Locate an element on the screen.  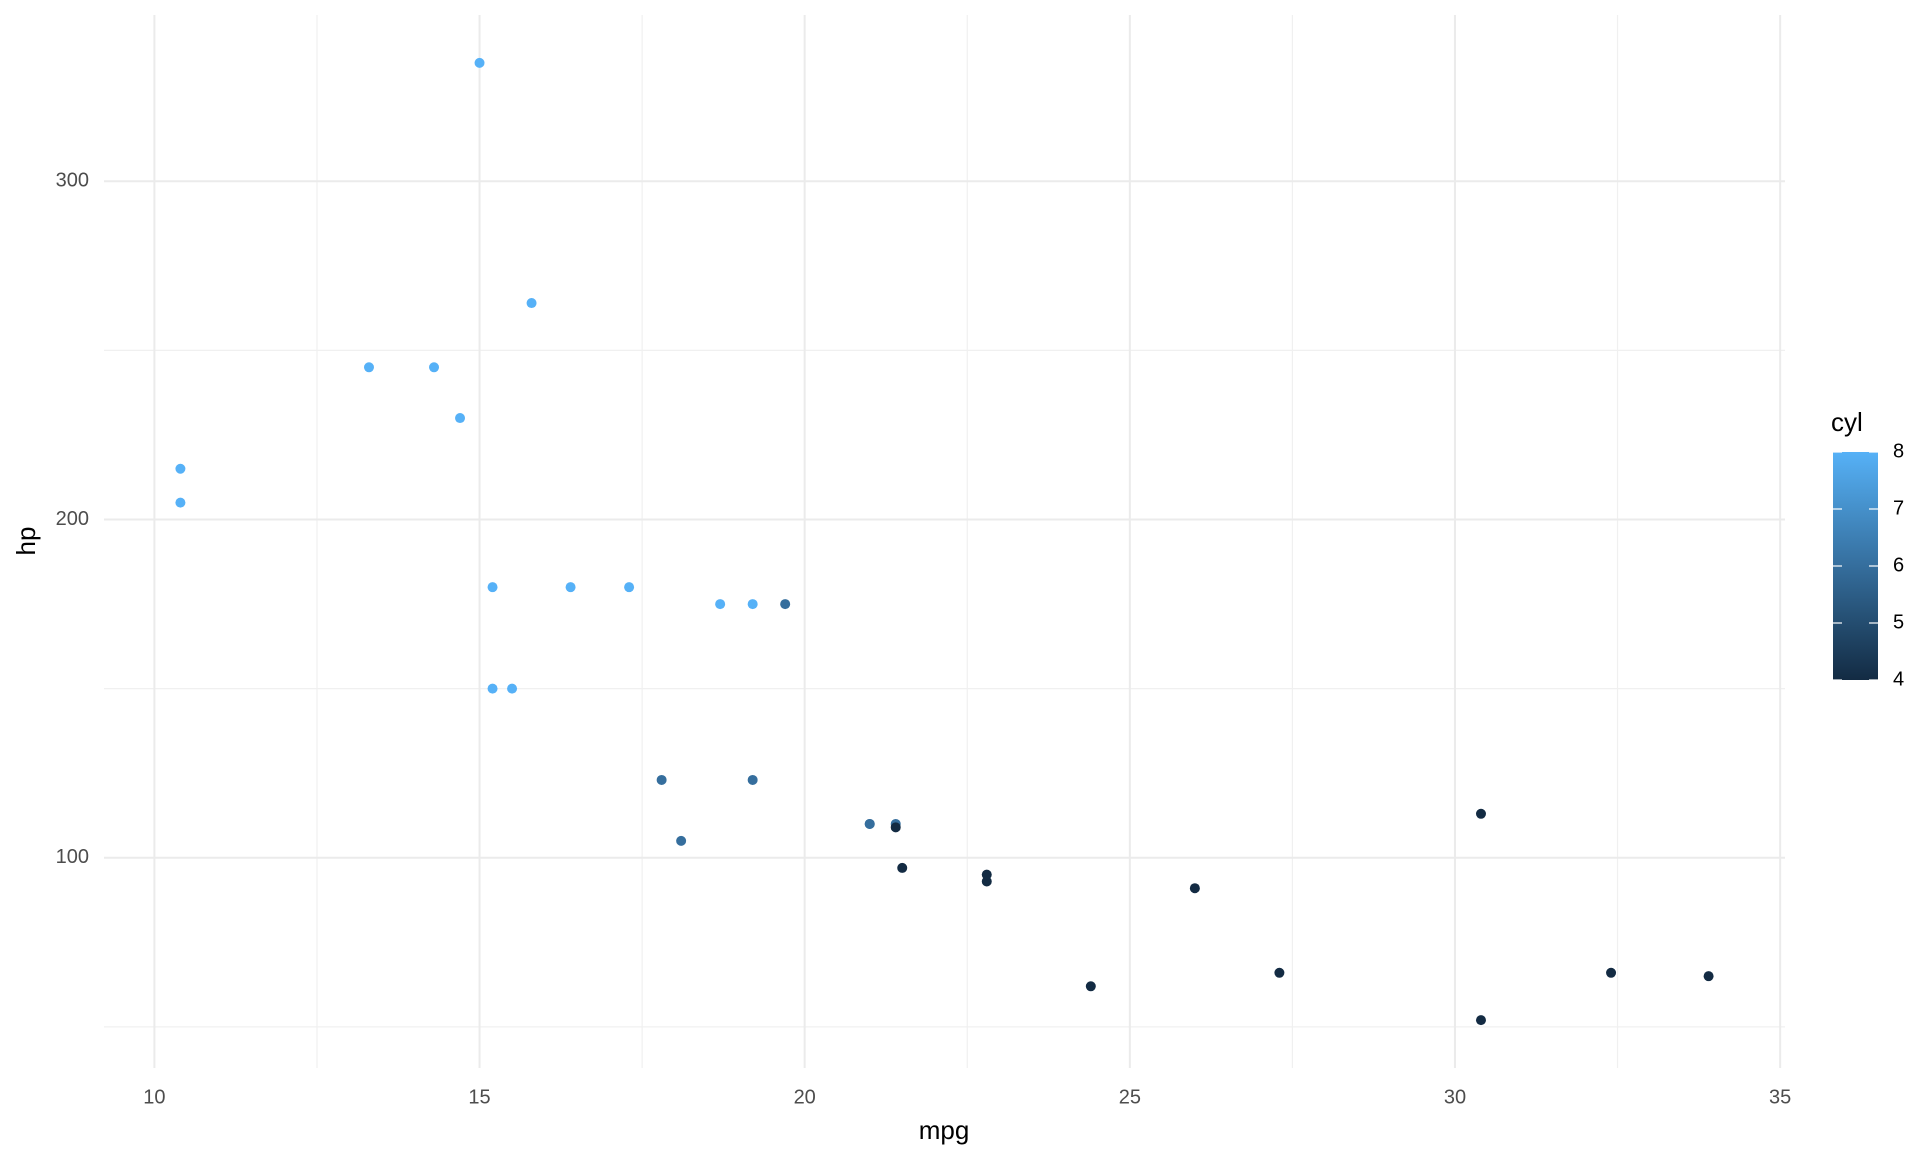
legend-label: 7 is located at coordinates (1898, 508).